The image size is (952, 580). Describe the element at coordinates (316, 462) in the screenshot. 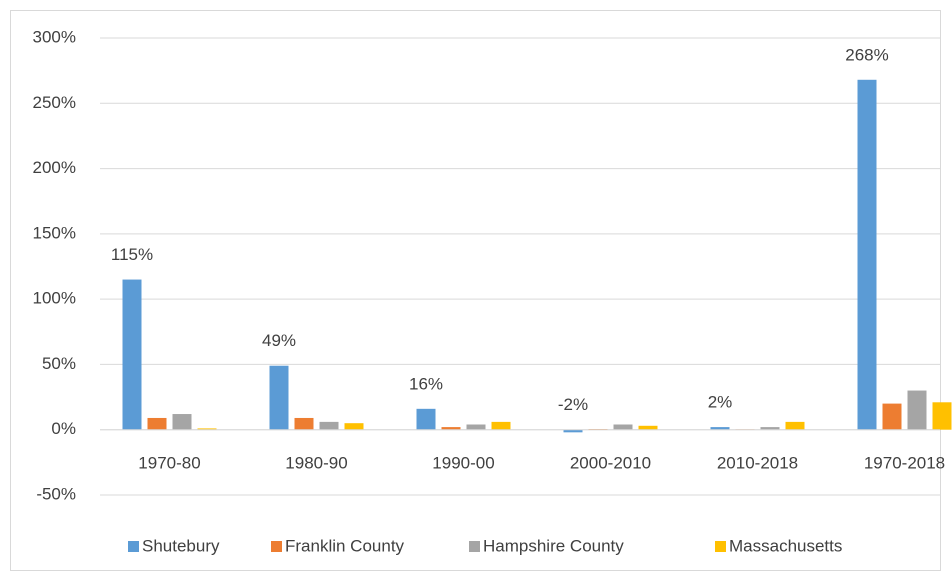

I see `x-tick-label: 1980-90` at that location.